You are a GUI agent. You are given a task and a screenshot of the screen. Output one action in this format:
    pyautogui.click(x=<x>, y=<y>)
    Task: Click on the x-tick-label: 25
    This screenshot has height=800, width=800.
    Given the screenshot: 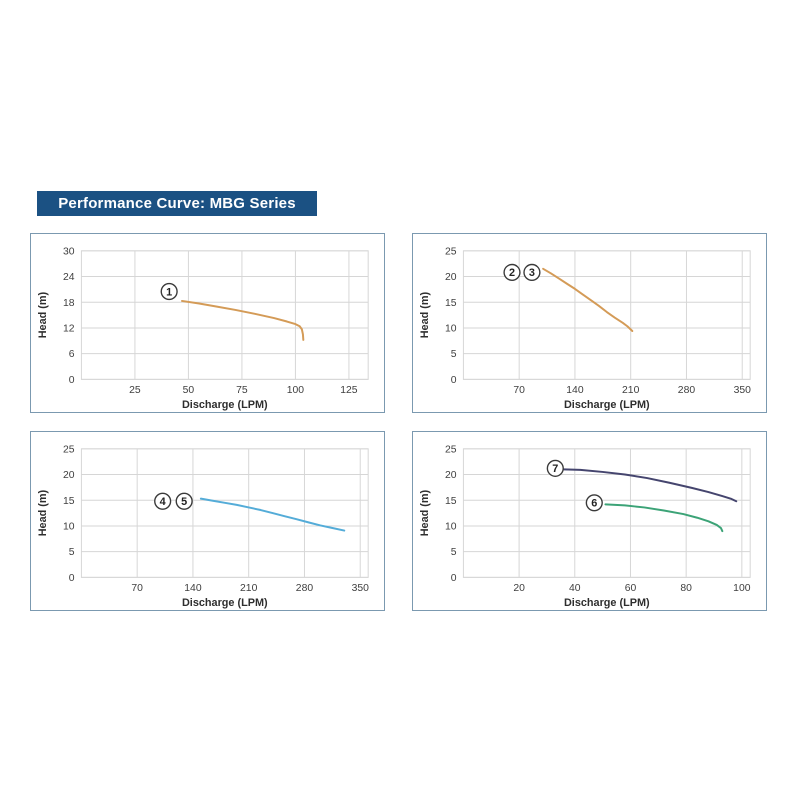 What is the action you would take?
    pyautogui.click(x=135, y=390)
    